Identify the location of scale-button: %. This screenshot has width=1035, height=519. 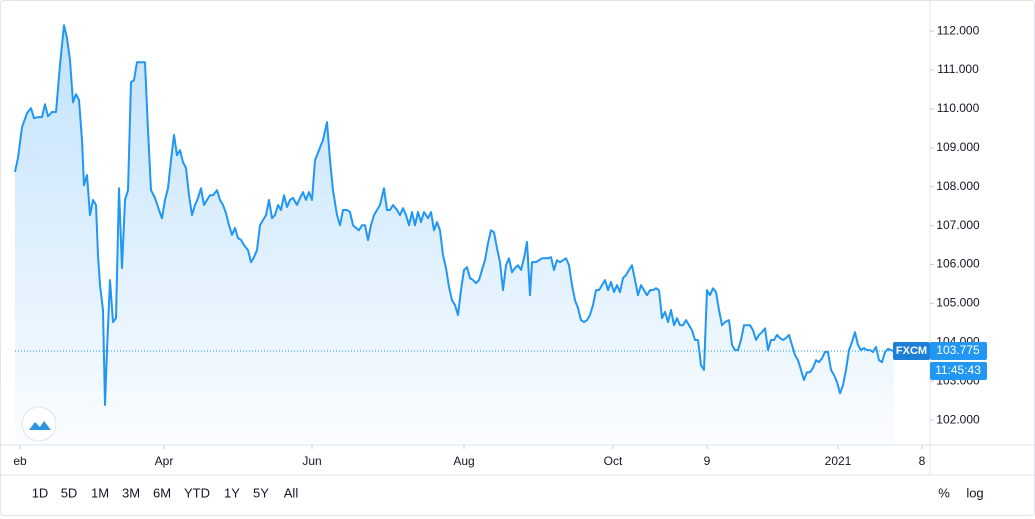
(944, 492).